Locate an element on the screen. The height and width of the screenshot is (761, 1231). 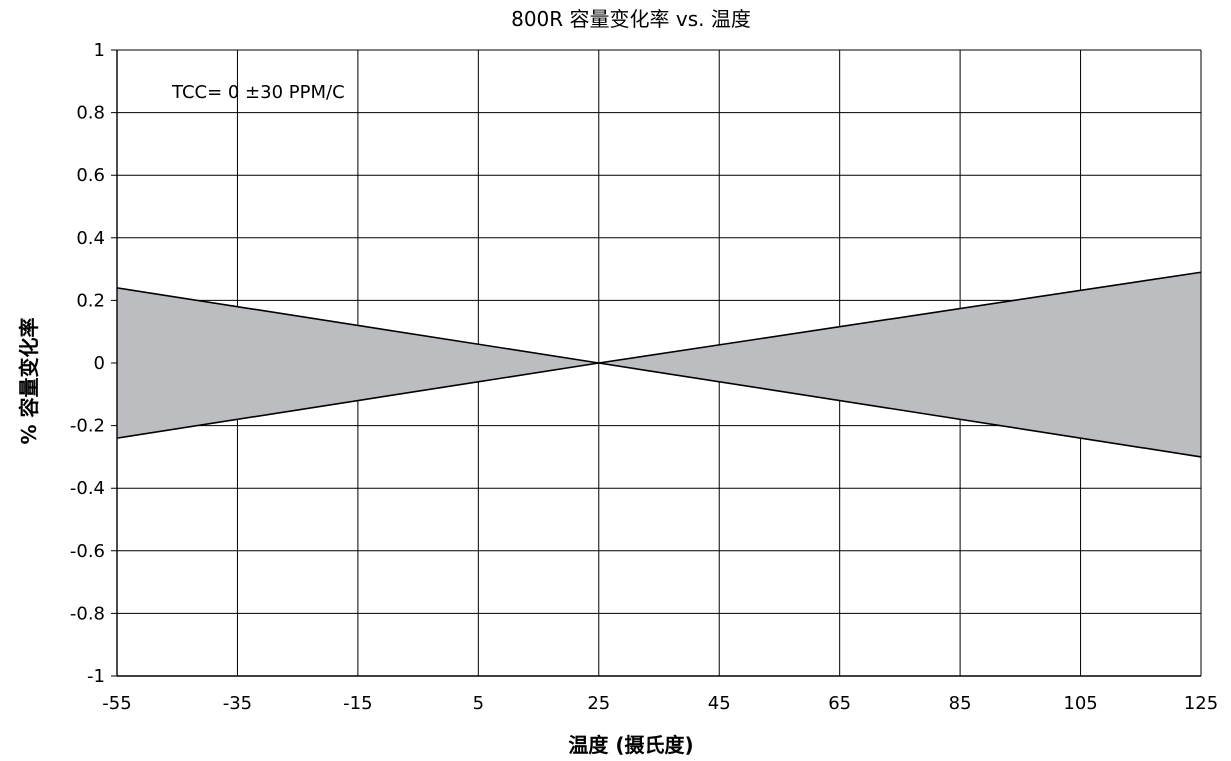
y-tick-label: 0.6 is located at coordinates (90, 175).